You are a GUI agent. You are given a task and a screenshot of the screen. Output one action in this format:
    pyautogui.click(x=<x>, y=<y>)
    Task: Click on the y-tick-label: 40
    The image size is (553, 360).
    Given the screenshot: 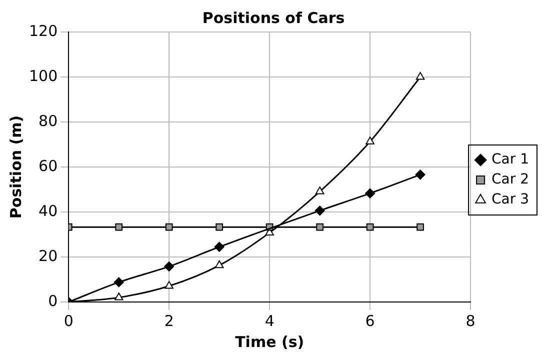 What is the action you would take?
    pyautogui.click(x=48, y=211)
    